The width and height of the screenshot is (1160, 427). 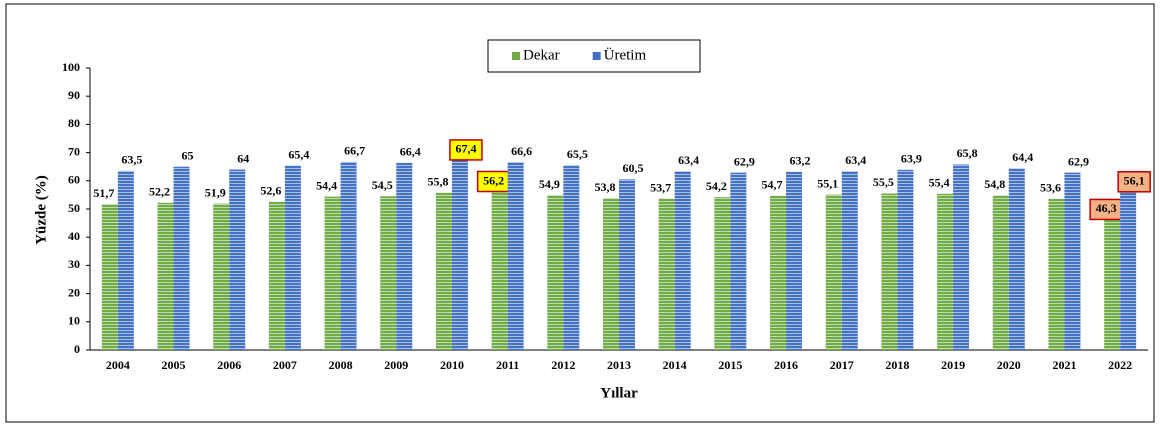 I want to click on data-label: 55,8, so click(x=437, y=181).